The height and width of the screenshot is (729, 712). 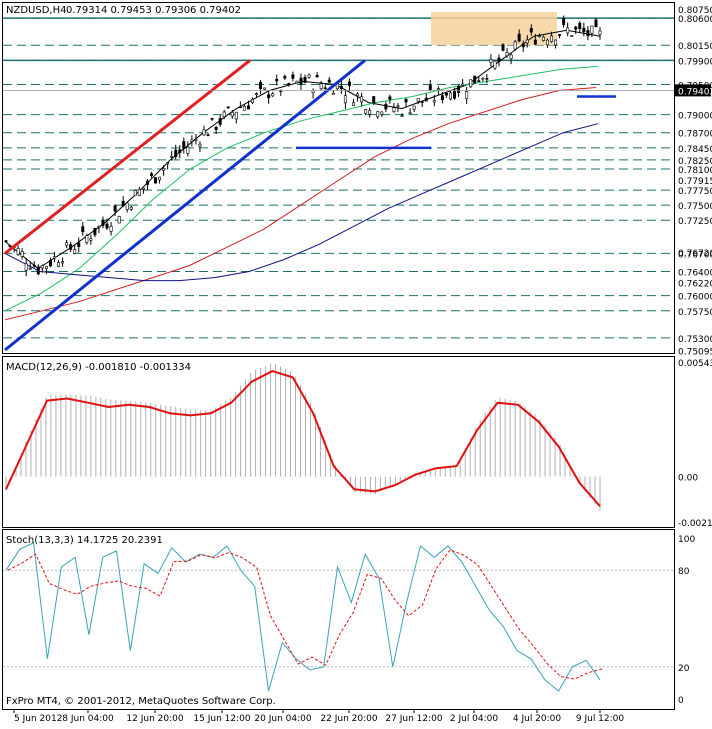 I want to click on macd-tick-label: -0.00215, so click(x=695, y=524).